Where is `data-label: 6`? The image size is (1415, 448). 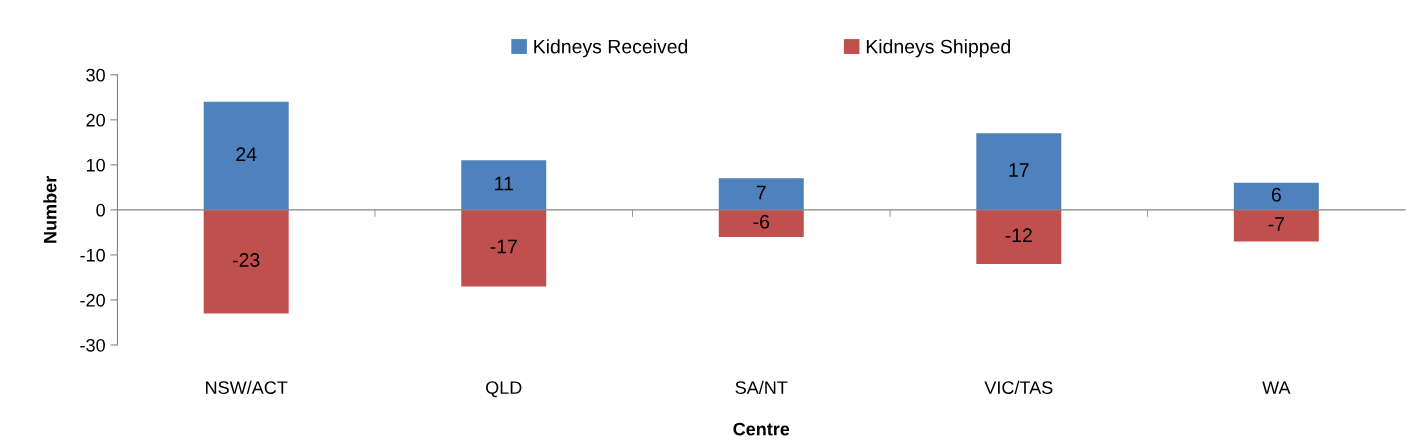 data-label: 6 is located at coordinates (1276, 194).